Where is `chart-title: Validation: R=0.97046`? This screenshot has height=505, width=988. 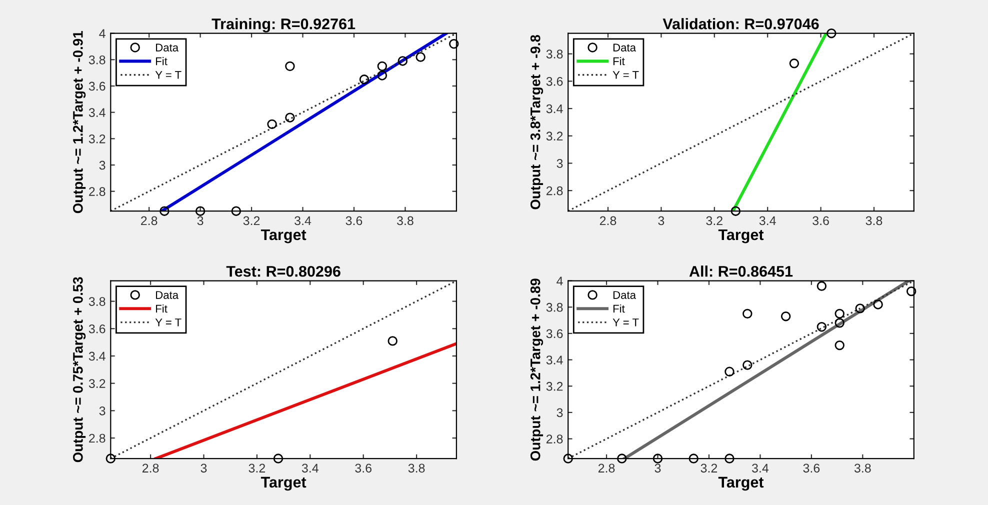
chart-title: Validation: R=0.97046 is located at coordinates (740, 24).